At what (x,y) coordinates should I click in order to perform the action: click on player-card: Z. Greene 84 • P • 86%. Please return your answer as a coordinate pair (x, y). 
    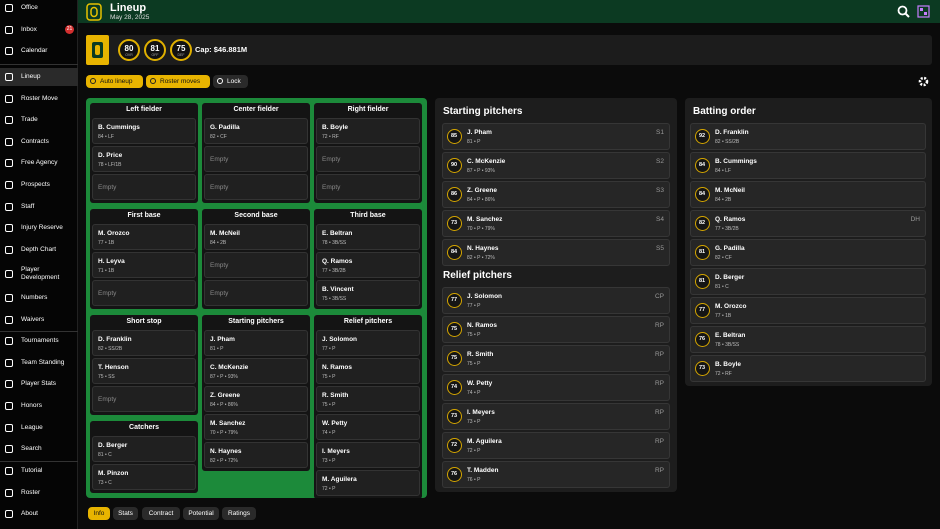
    Looking at the image, I should click on (256, 399).